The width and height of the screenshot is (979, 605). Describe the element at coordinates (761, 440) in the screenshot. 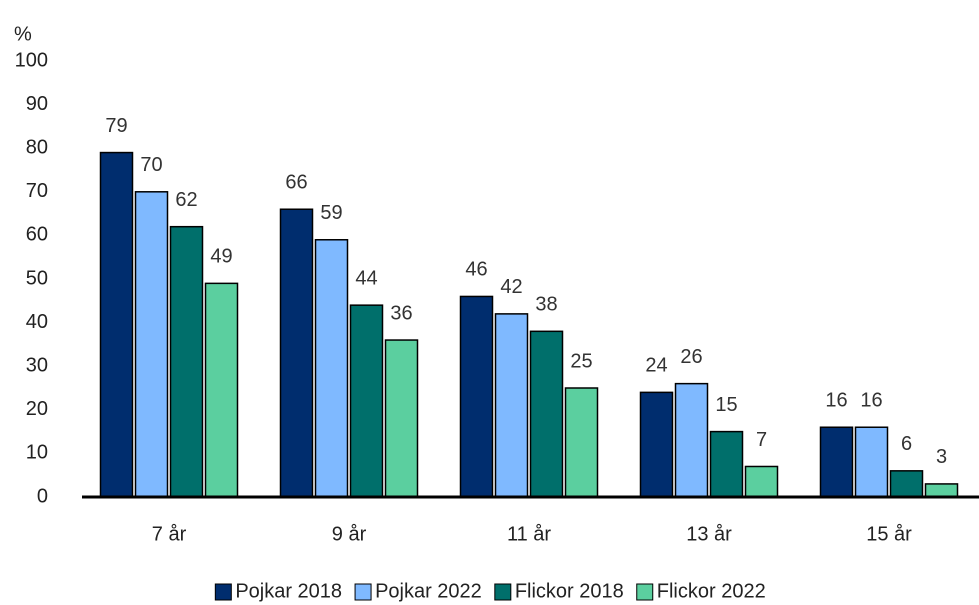

I see `data-label: 7` at that location.